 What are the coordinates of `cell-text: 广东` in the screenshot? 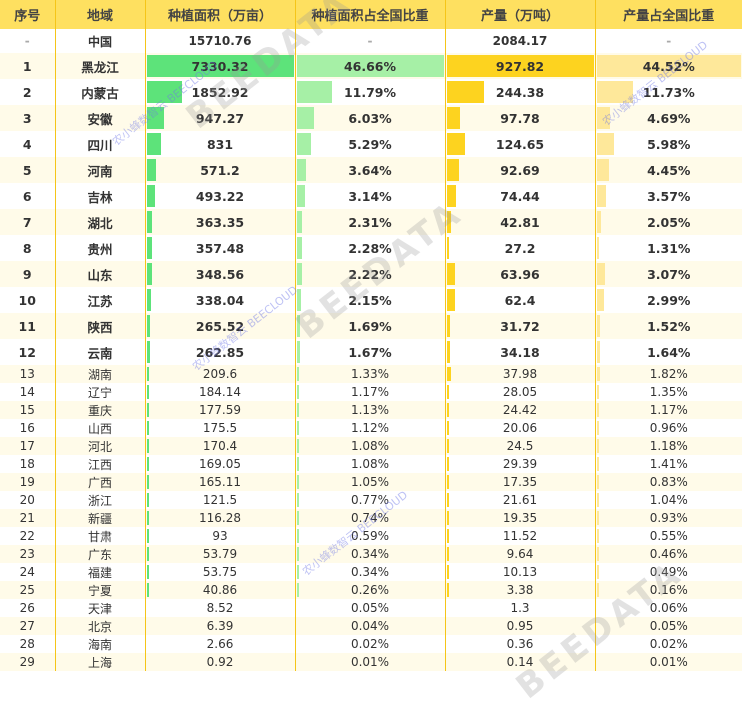 It's located at (99, 554).